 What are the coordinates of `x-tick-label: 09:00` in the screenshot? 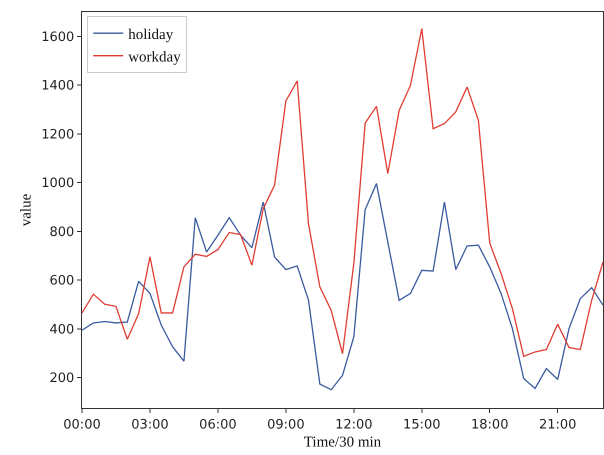 It's located at (286, 425).